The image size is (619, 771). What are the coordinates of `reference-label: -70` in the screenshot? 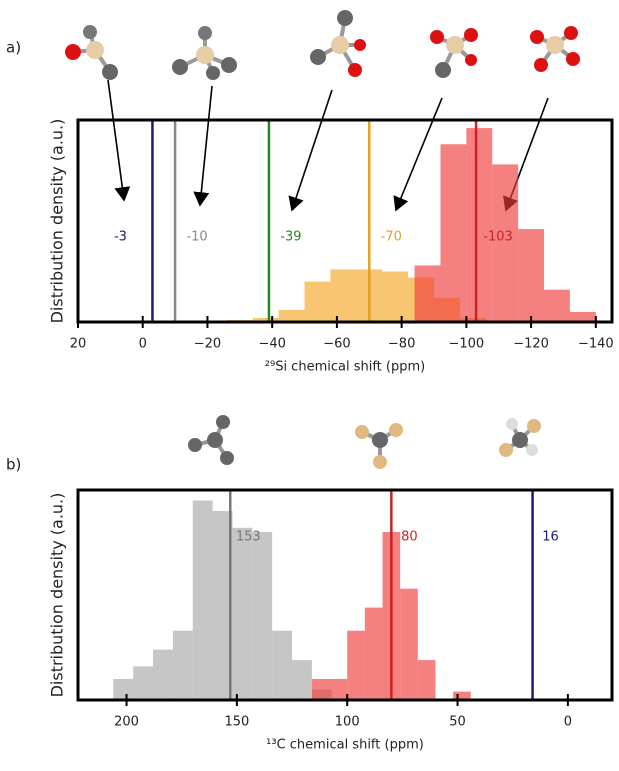 It's located at (391, 237).